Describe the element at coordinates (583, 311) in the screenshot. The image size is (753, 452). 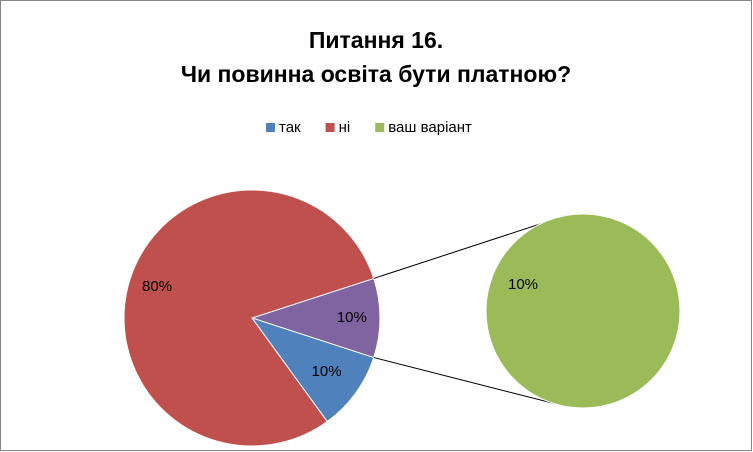
I see `secondary-pie-slice` at that location.